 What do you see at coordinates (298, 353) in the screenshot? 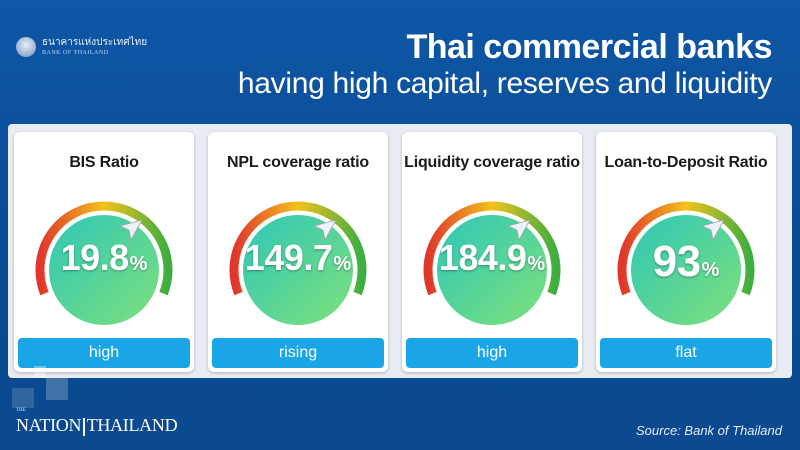
I see `status-label: rising` at bounding box center [298, 353].